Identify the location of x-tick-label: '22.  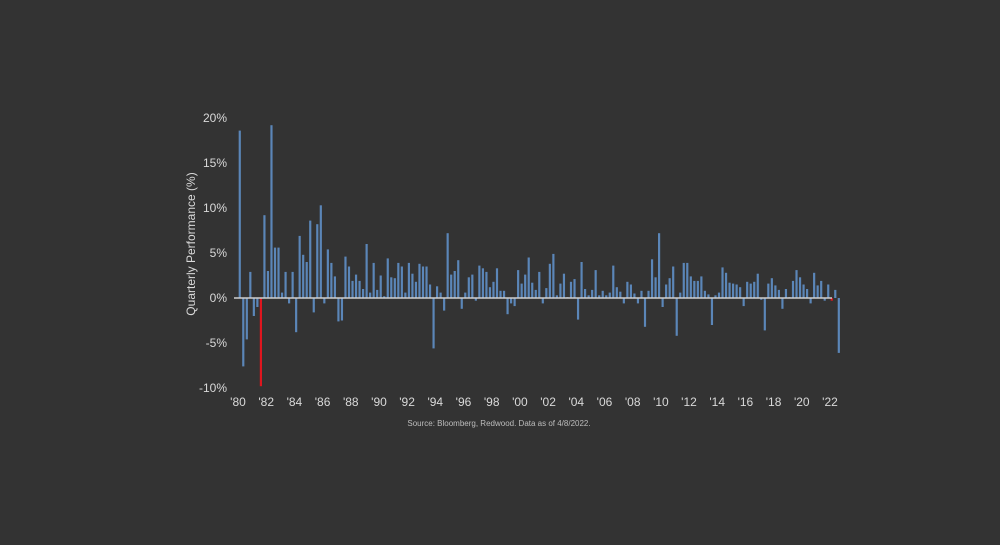
(830, 402).